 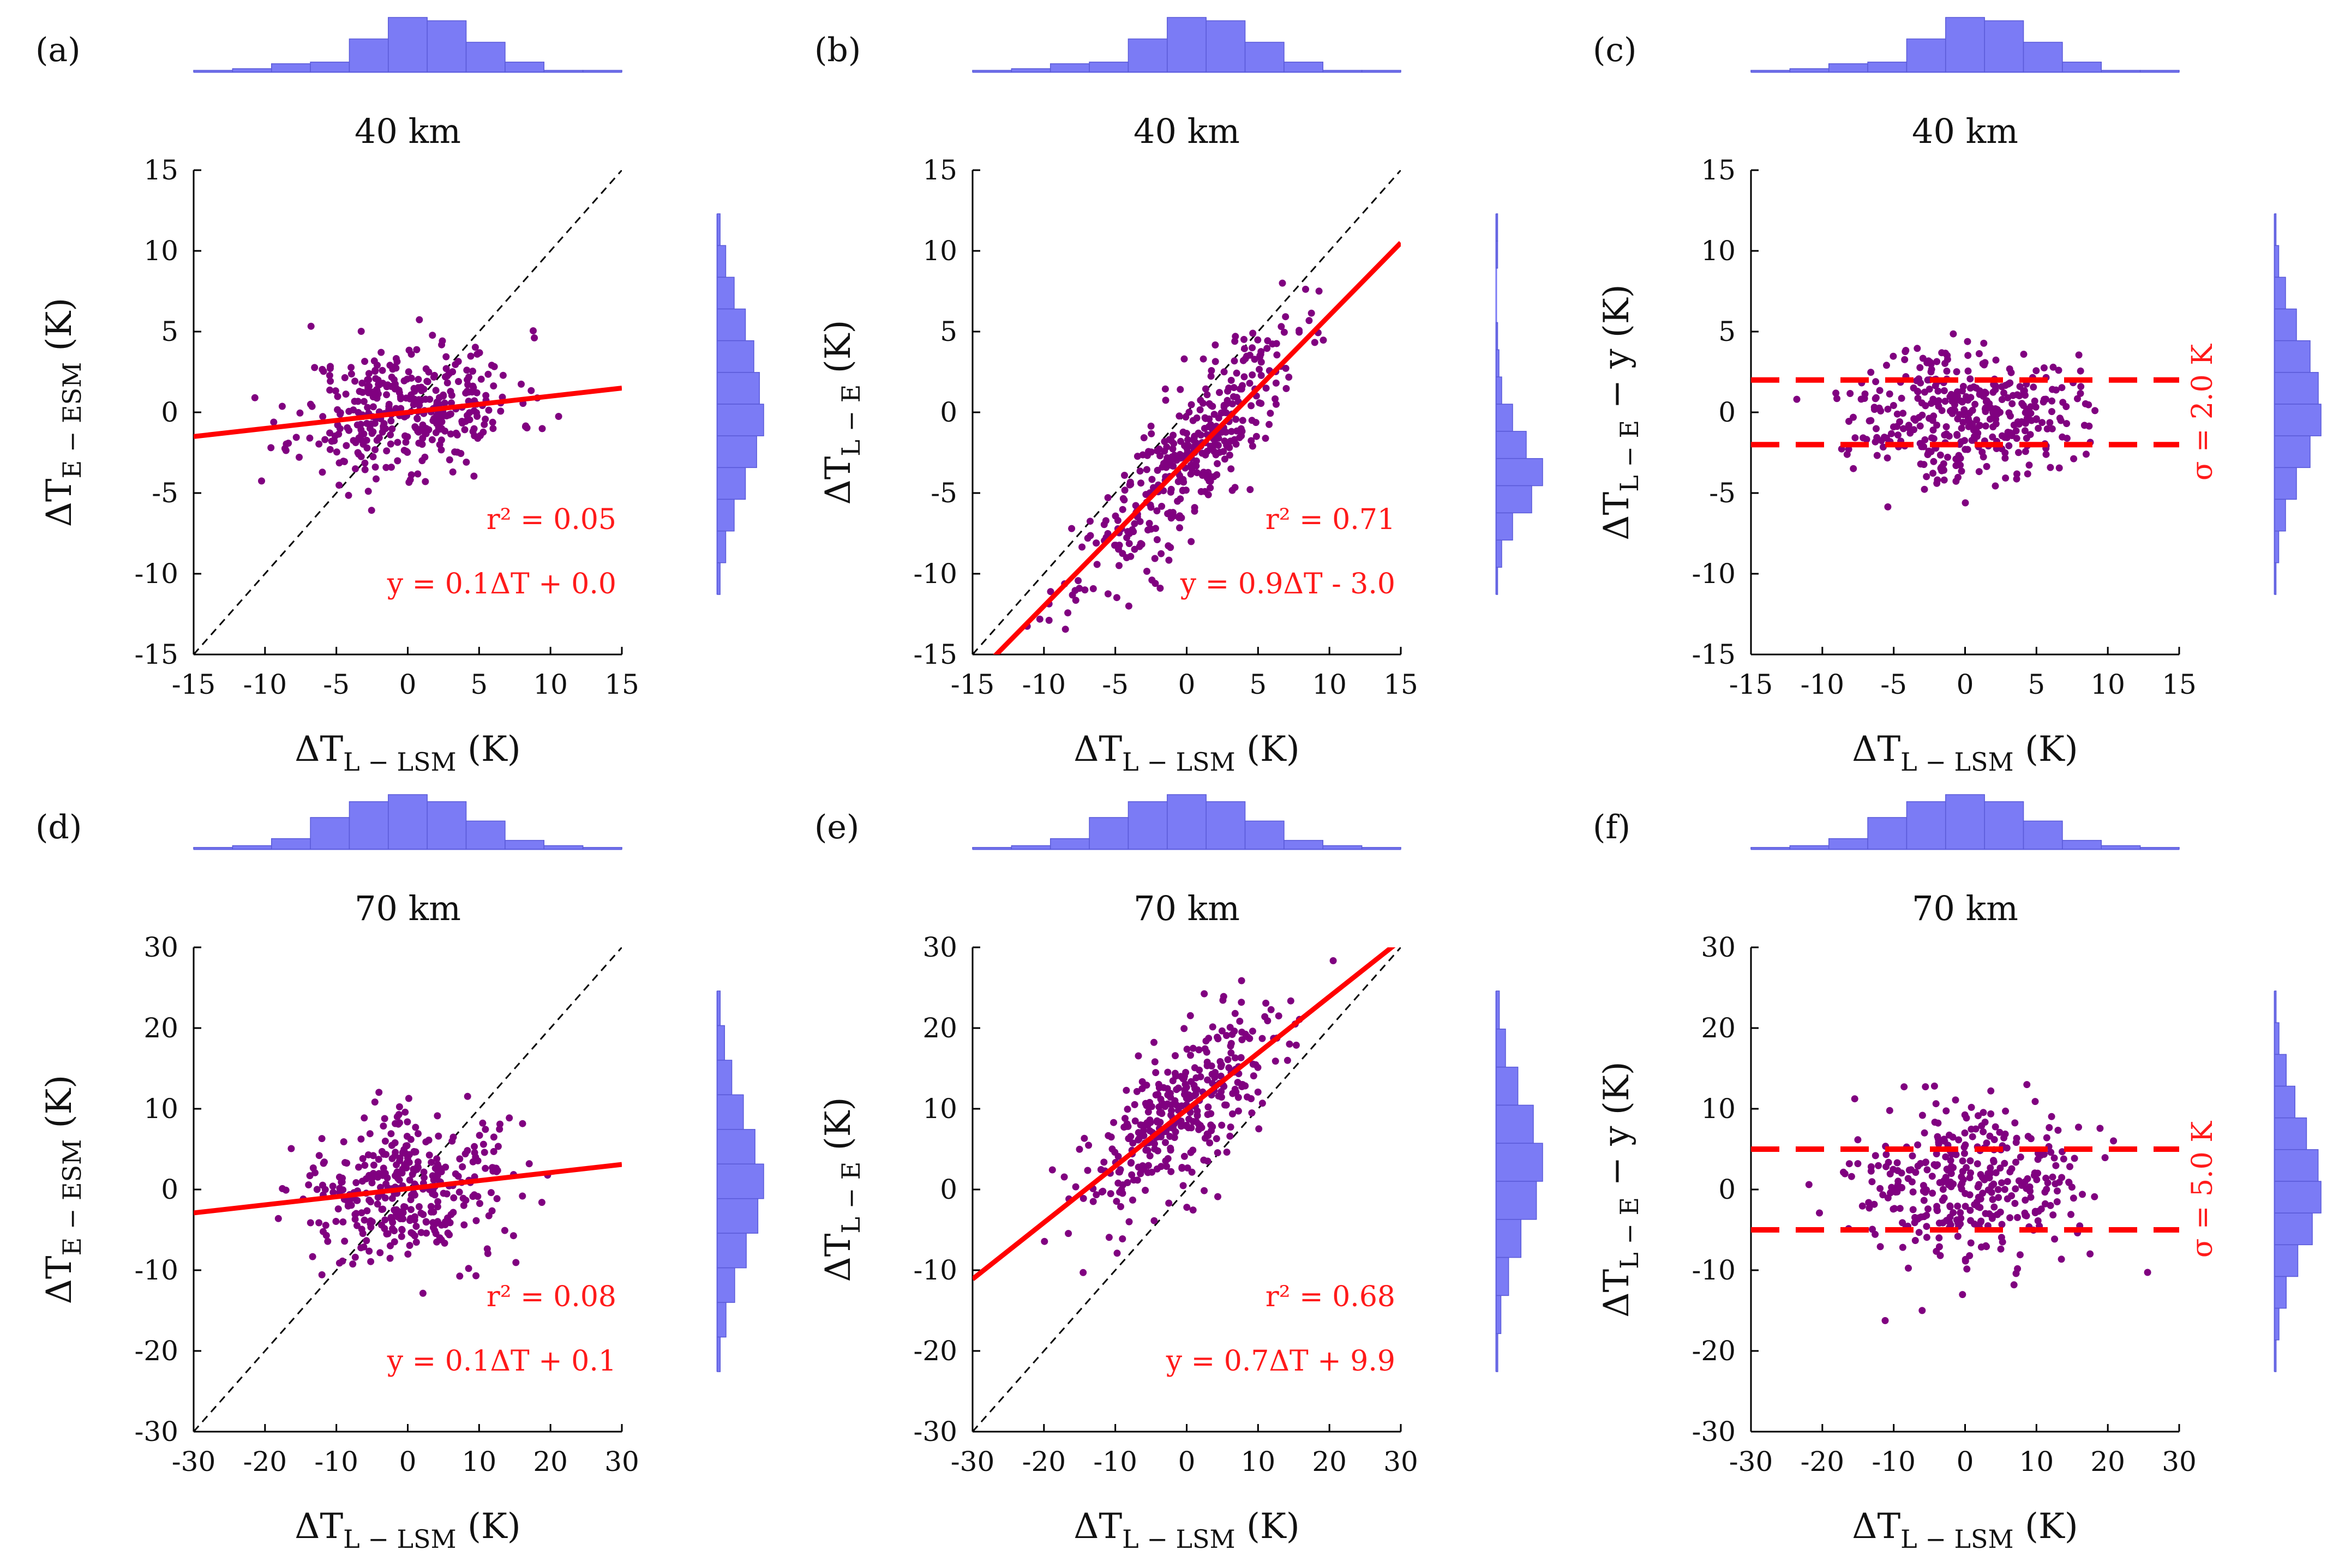 I want to click on panel-title: 40 km, so click(x=408, y=131).